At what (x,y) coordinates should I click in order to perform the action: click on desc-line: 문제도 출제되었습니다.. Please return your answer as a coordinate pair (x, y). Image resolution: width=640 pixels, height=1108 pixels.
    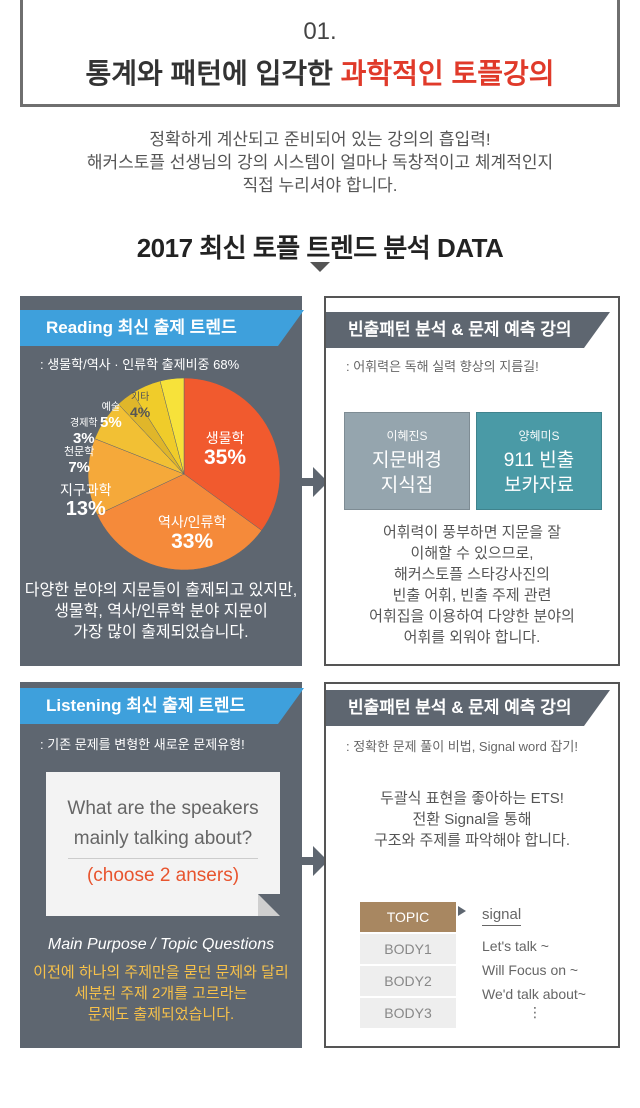
    Looking at the image, I should click on (161, 1014).